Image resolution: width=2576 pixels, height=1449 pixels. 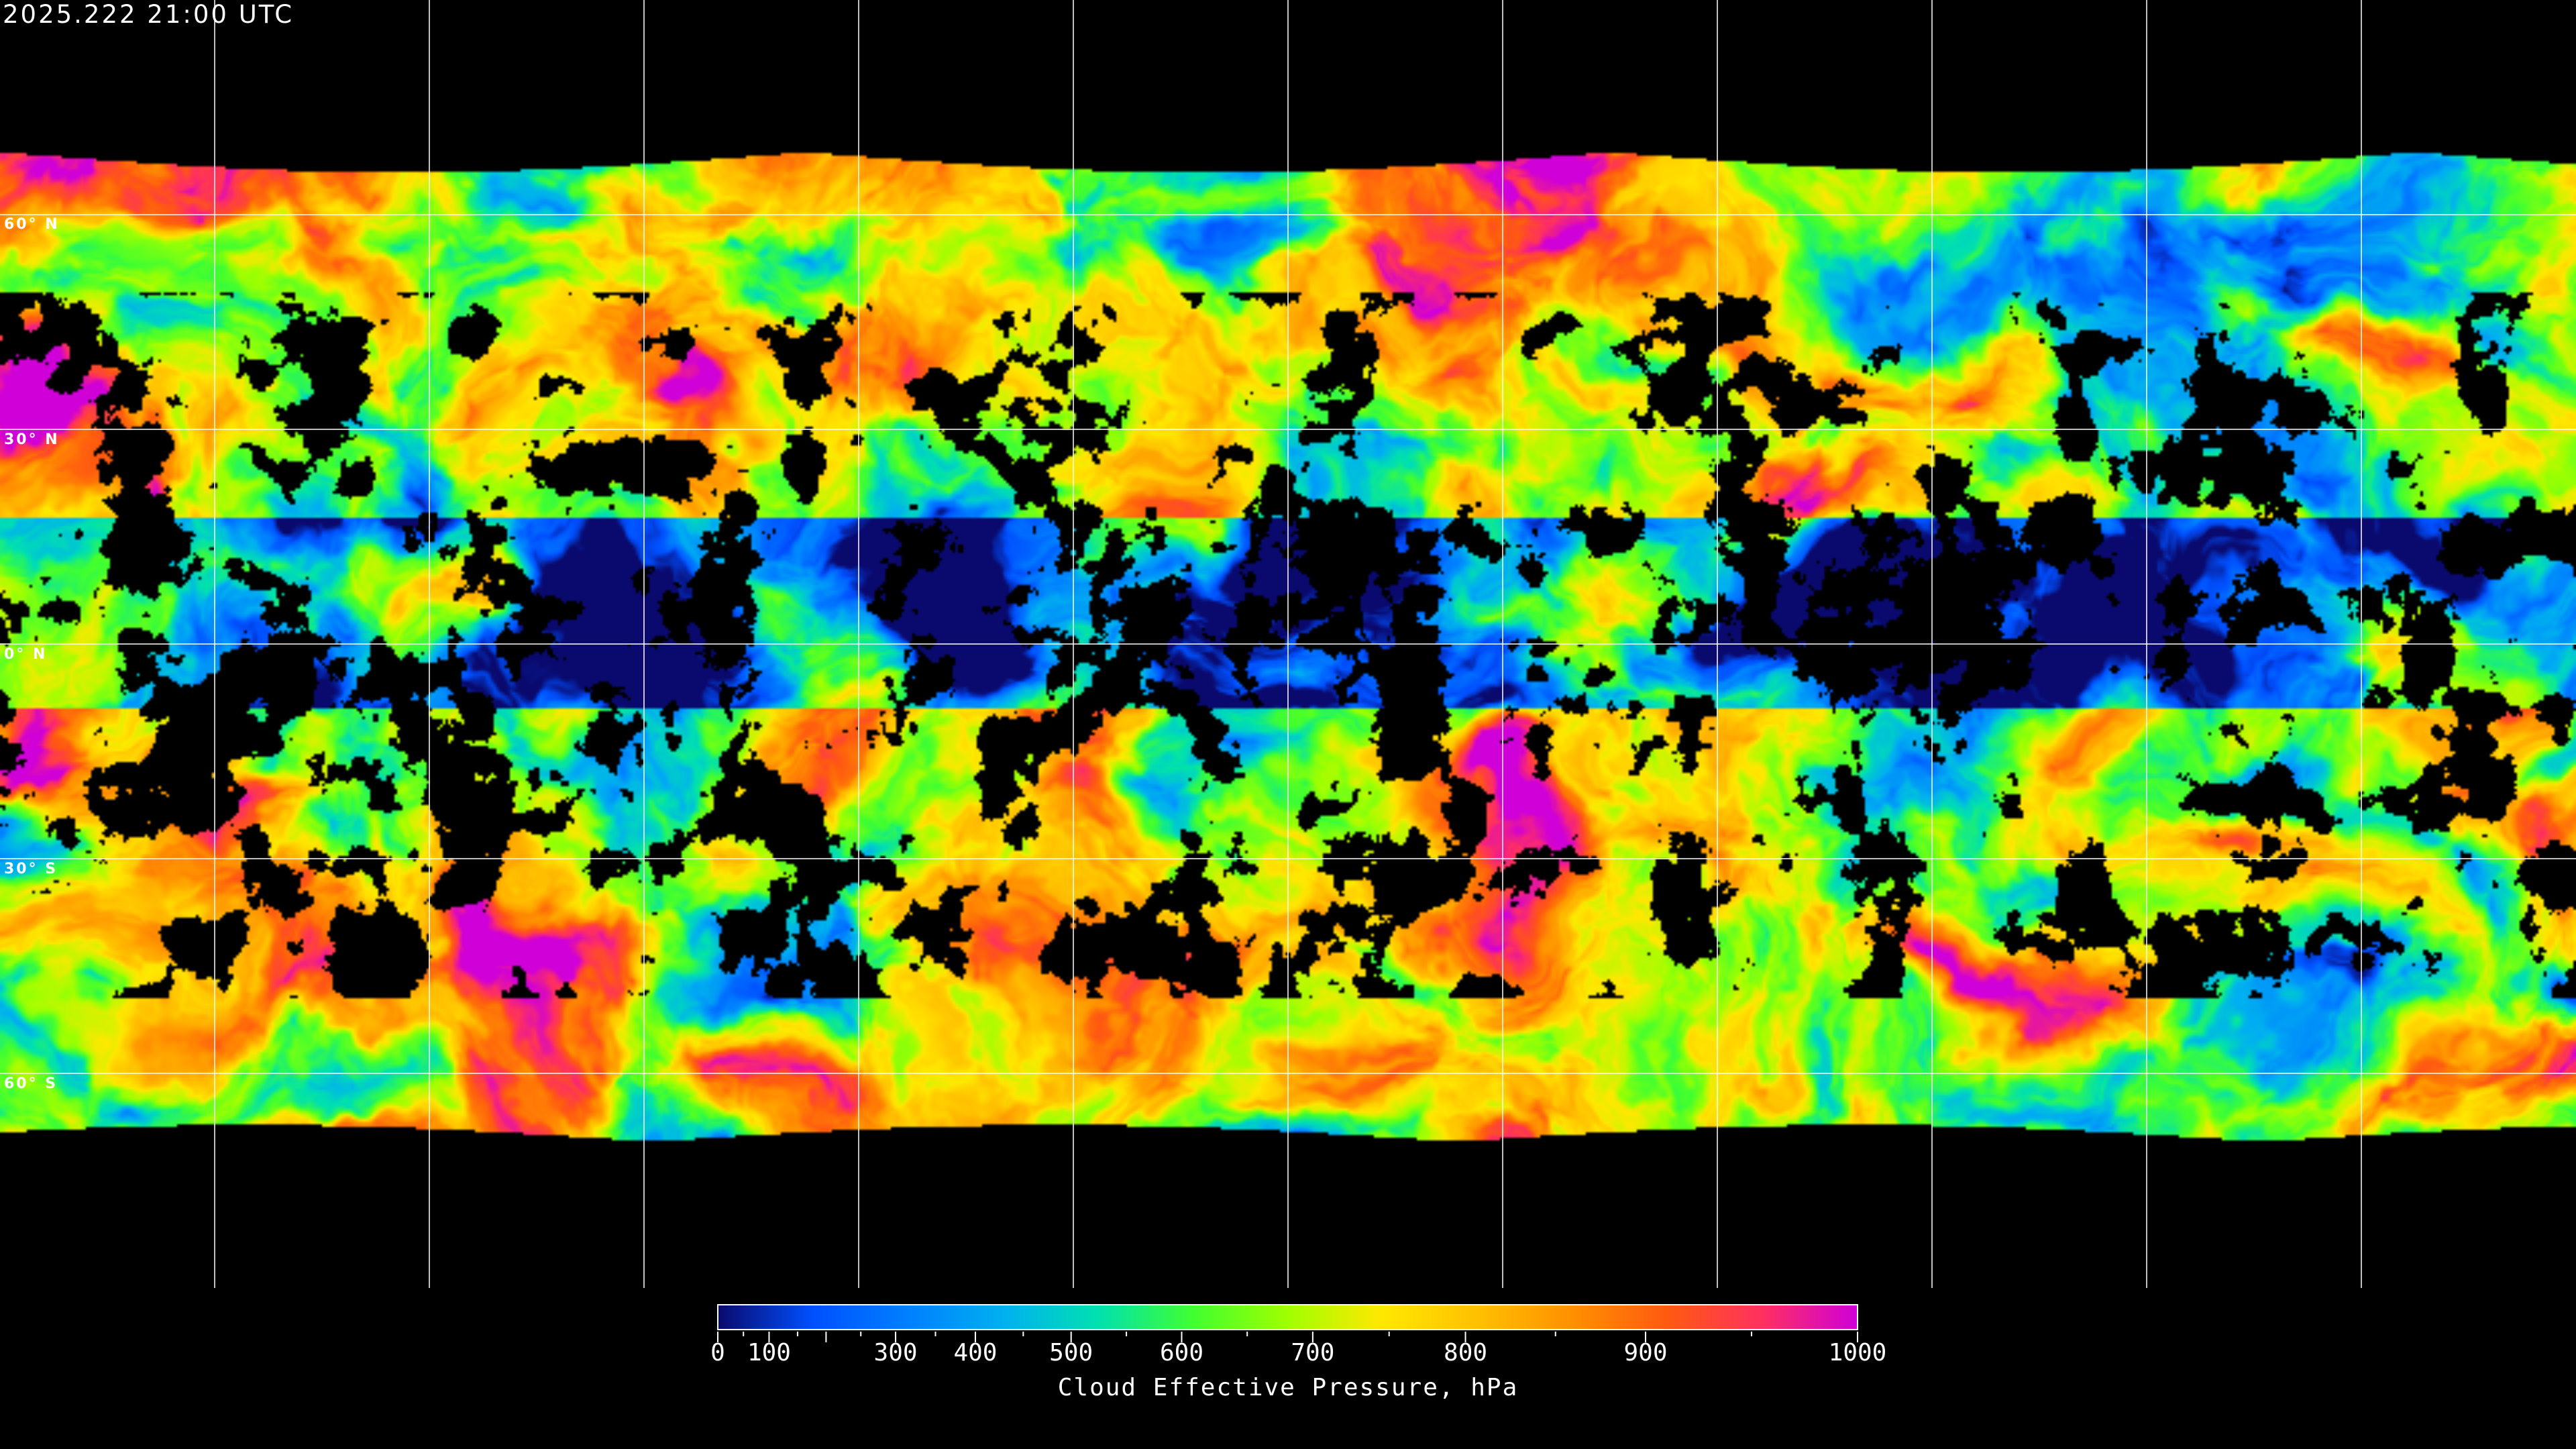 What do you see at coordinates (1645, 1352) in the screenshot?
I see `colorbar-tick-label: 900` at bounding box center [1645, 1352].